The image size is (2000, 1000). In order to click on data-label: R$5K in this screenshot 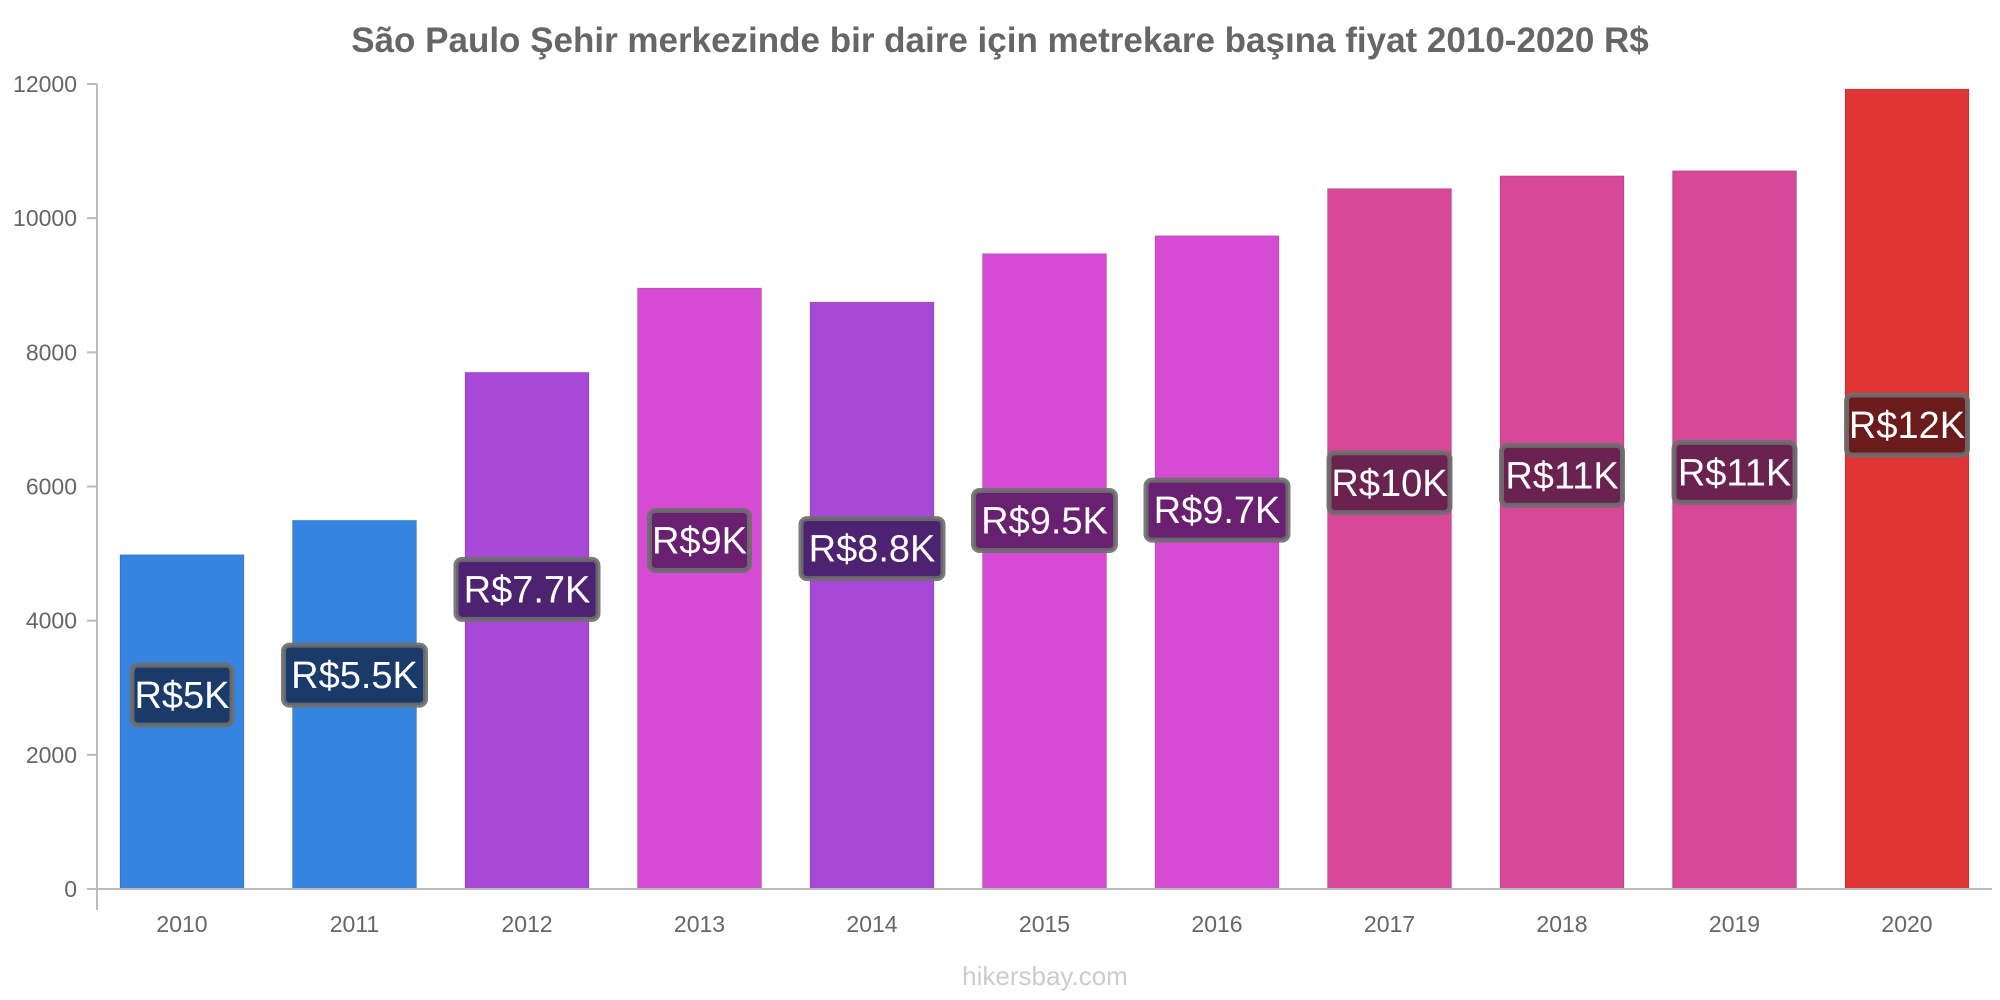, I will do `click(181, 696)`.